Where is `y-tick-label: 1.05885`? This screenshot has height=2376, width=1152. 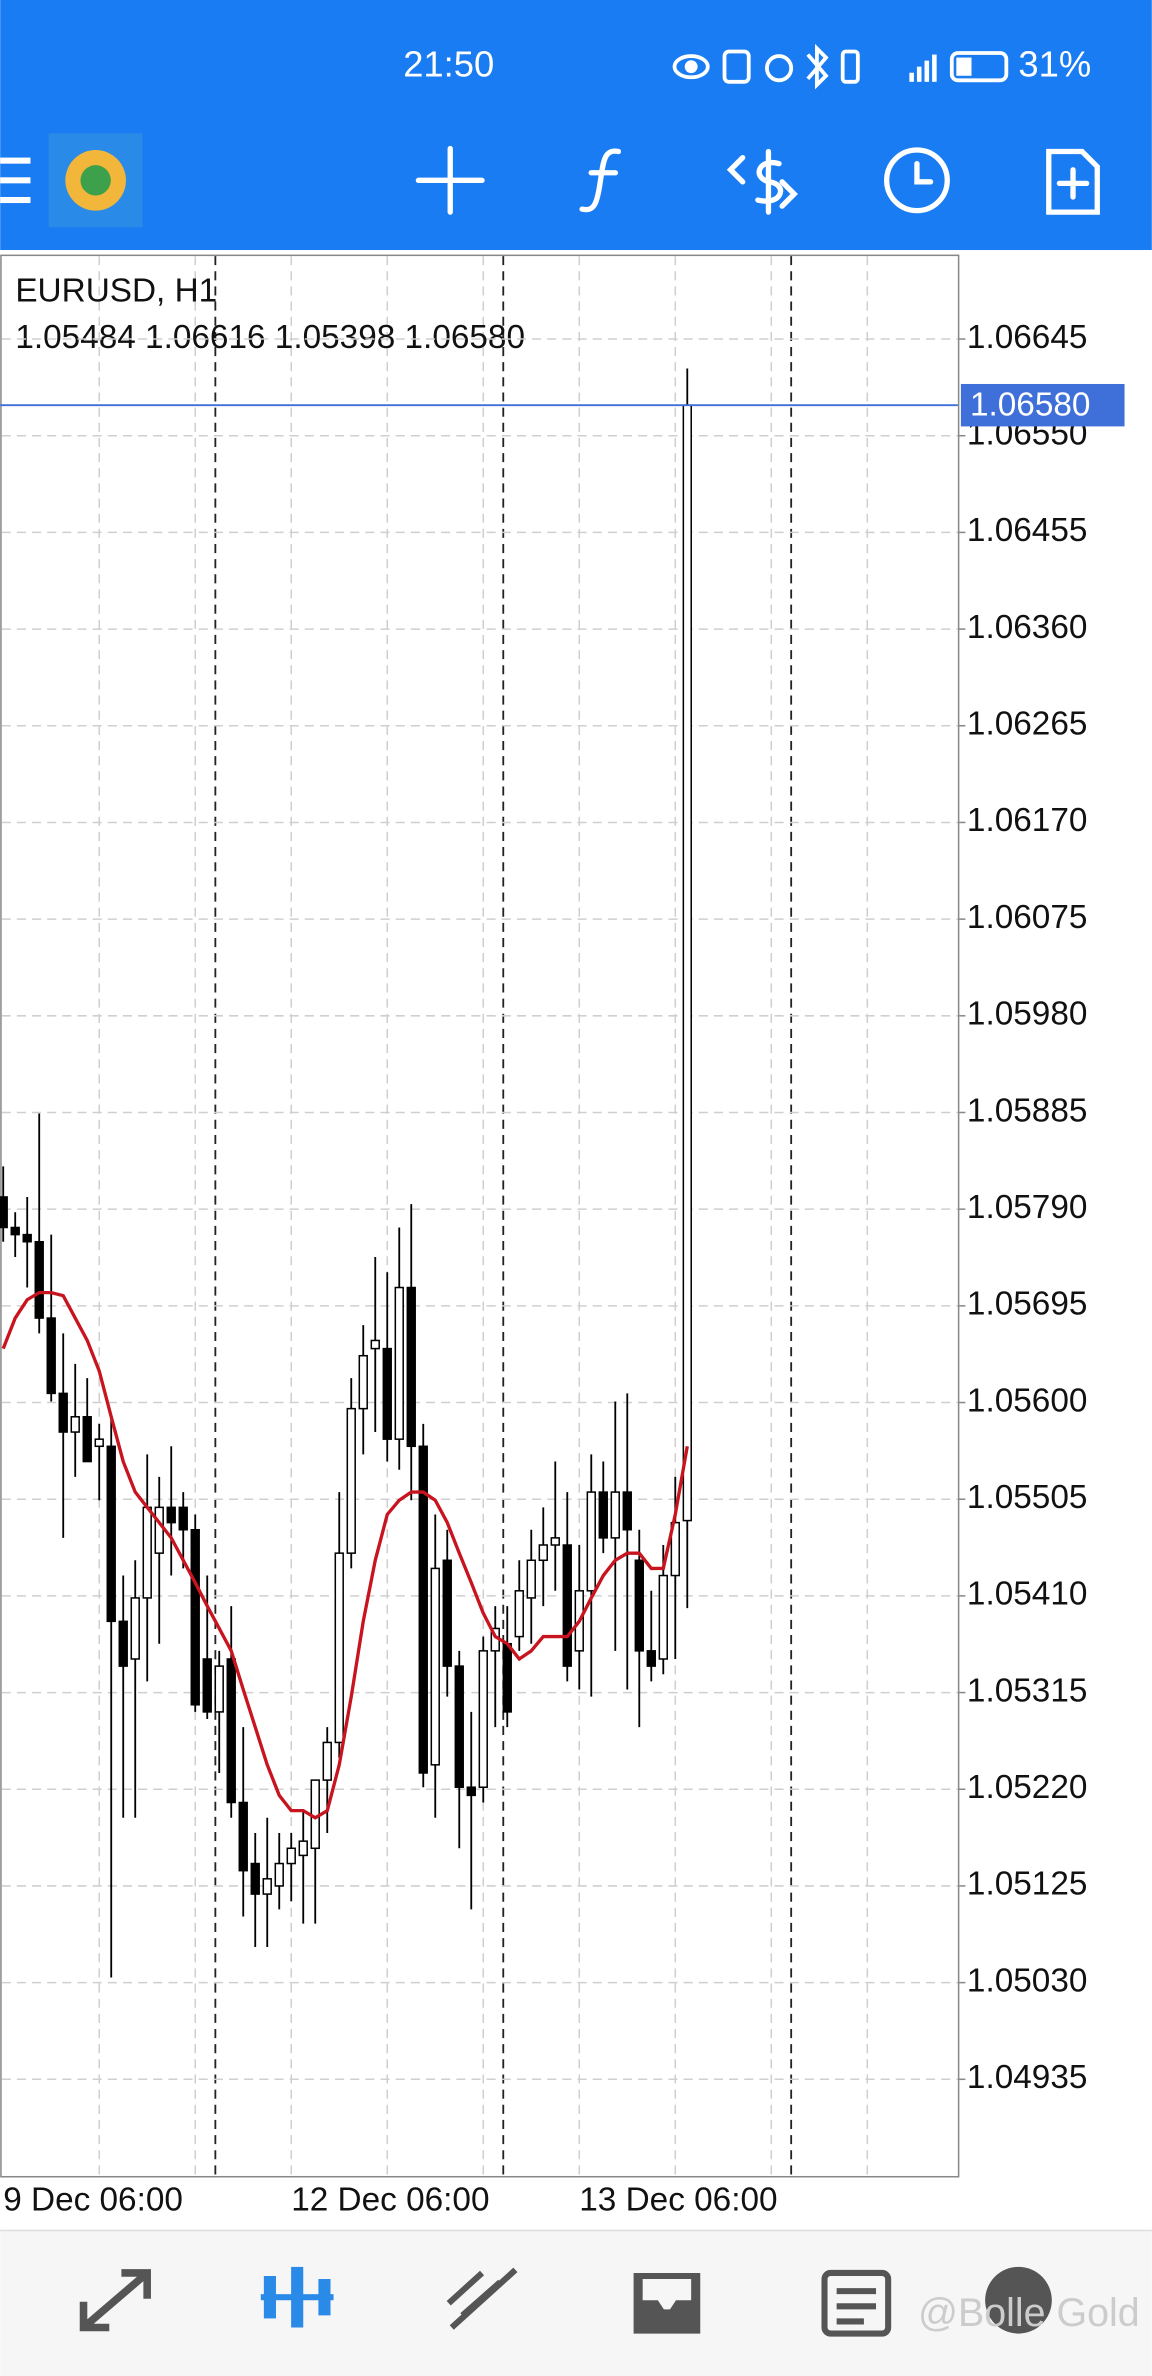
y-tick-label: 1.05885 is located at coordinates (1027, 1110).